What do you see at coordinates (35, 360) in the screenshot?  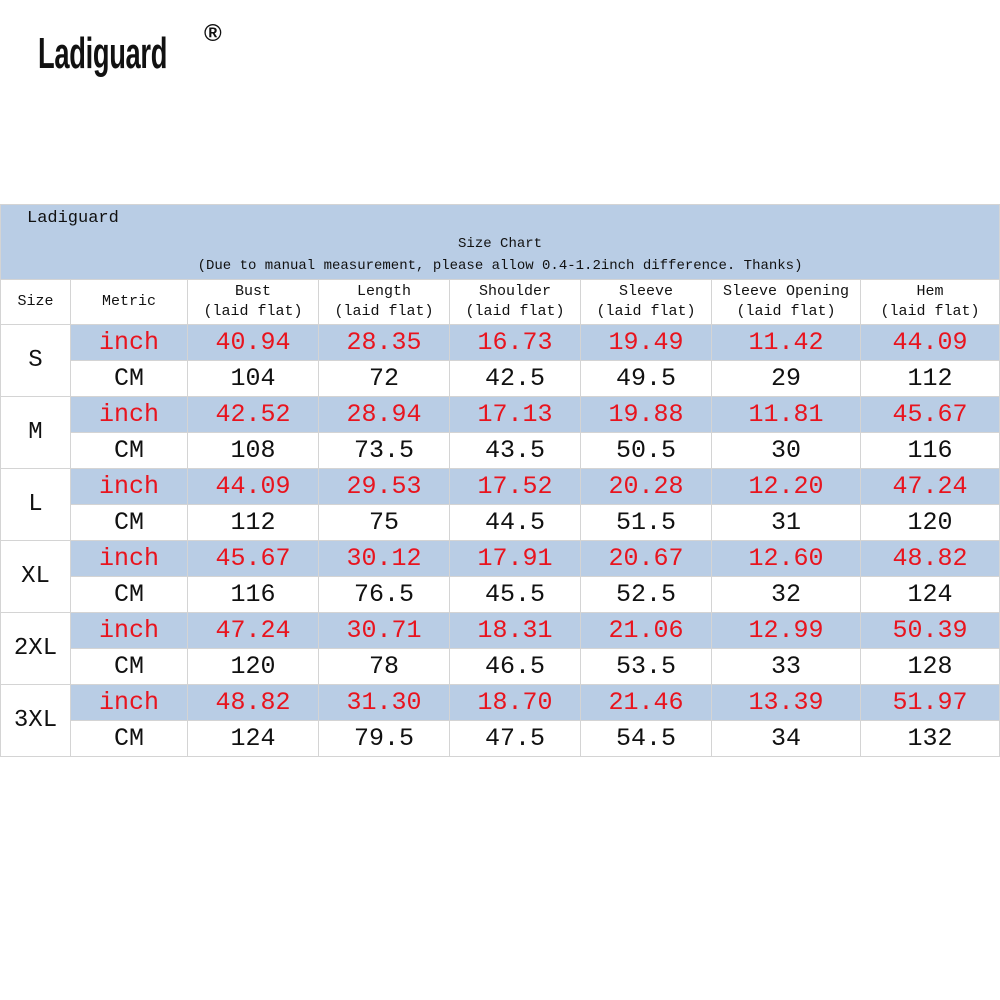 I see `size-label: S` at bounding box center [35, 360].